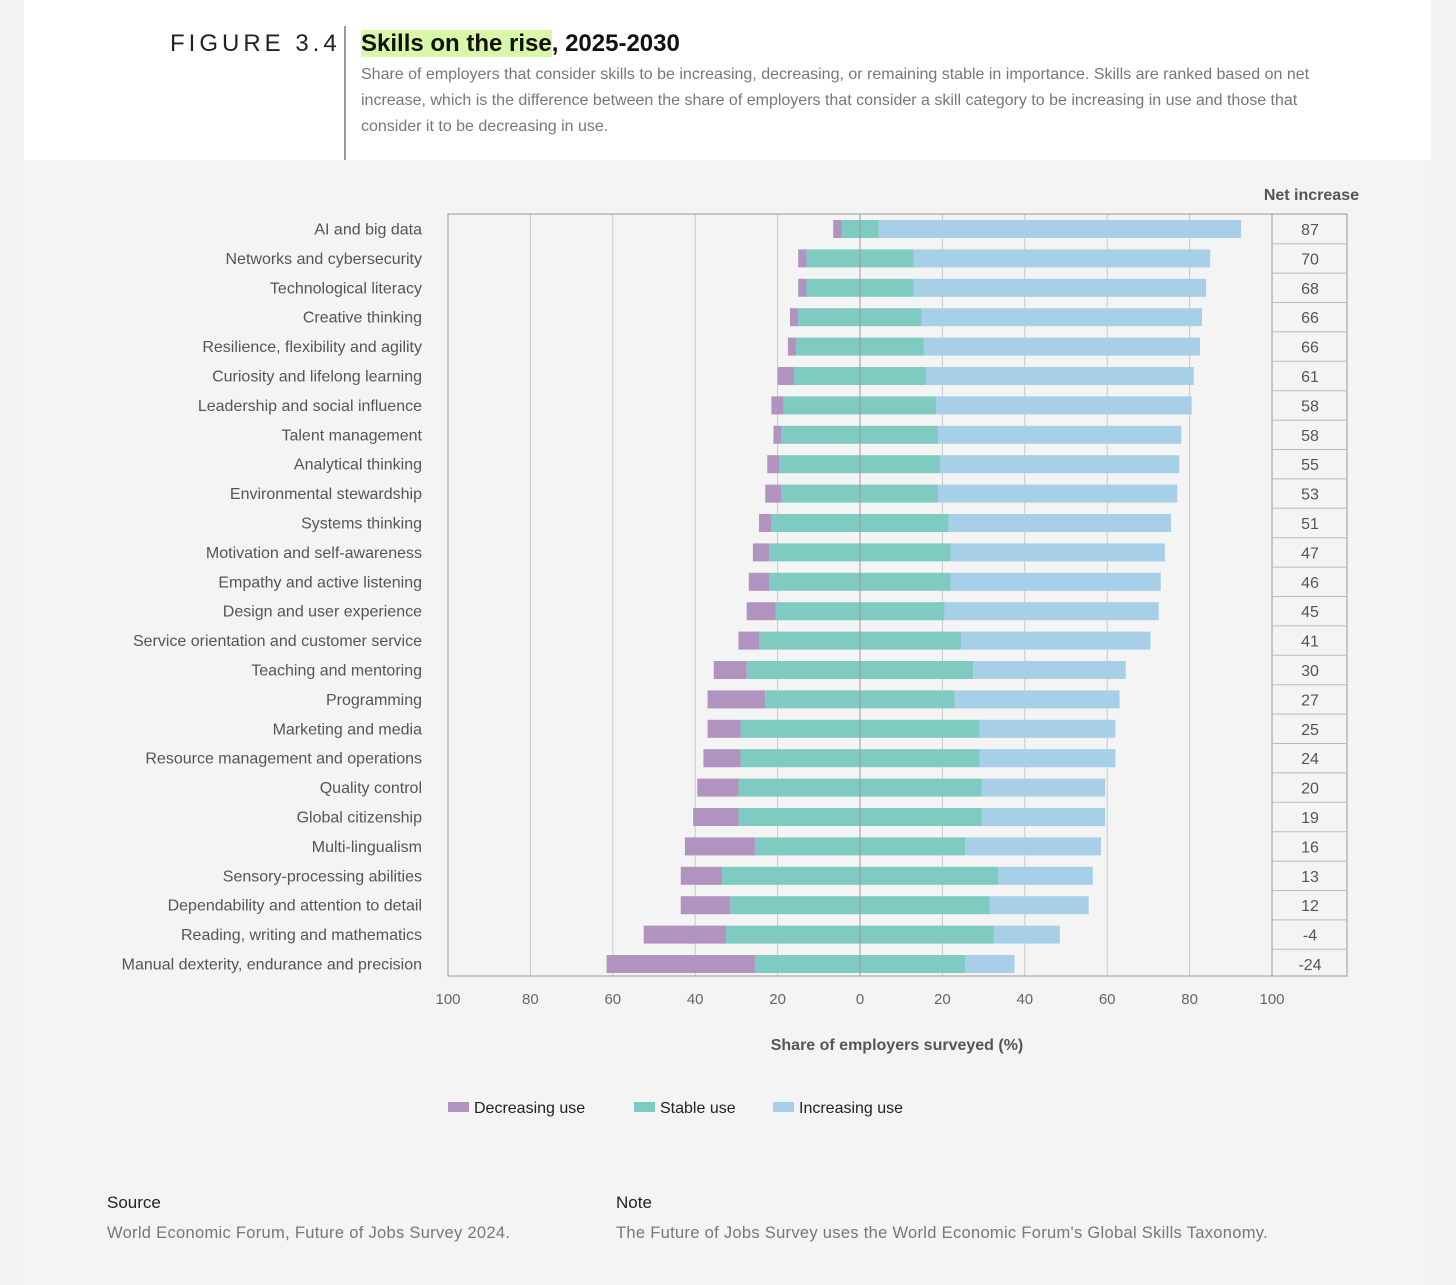 The image size is (1456, 1285). I want to click on category-label: Analytical thinking, so click(358, 465).